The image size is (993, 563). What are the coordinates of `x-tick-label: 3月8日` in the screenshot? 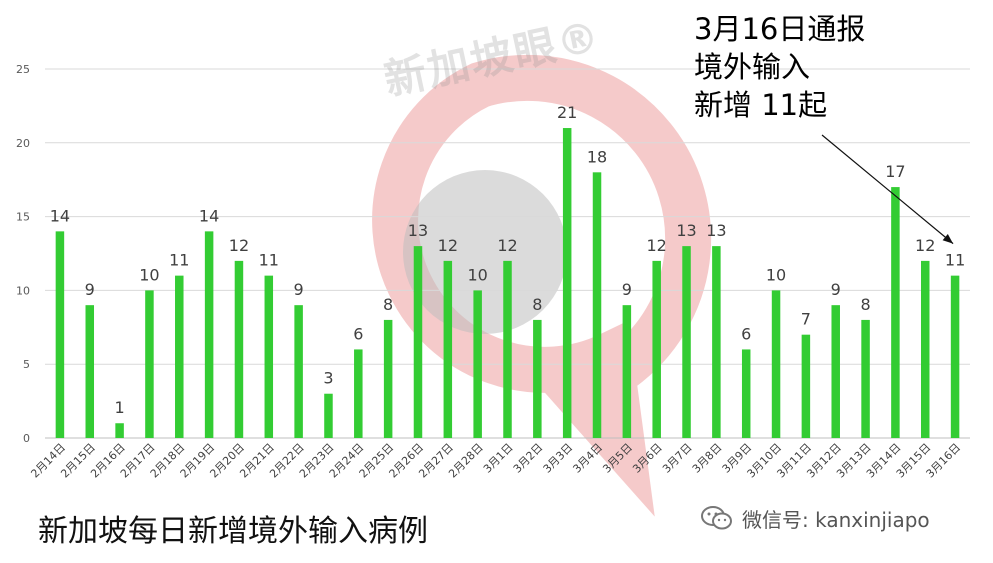 It's located at (707, 458).